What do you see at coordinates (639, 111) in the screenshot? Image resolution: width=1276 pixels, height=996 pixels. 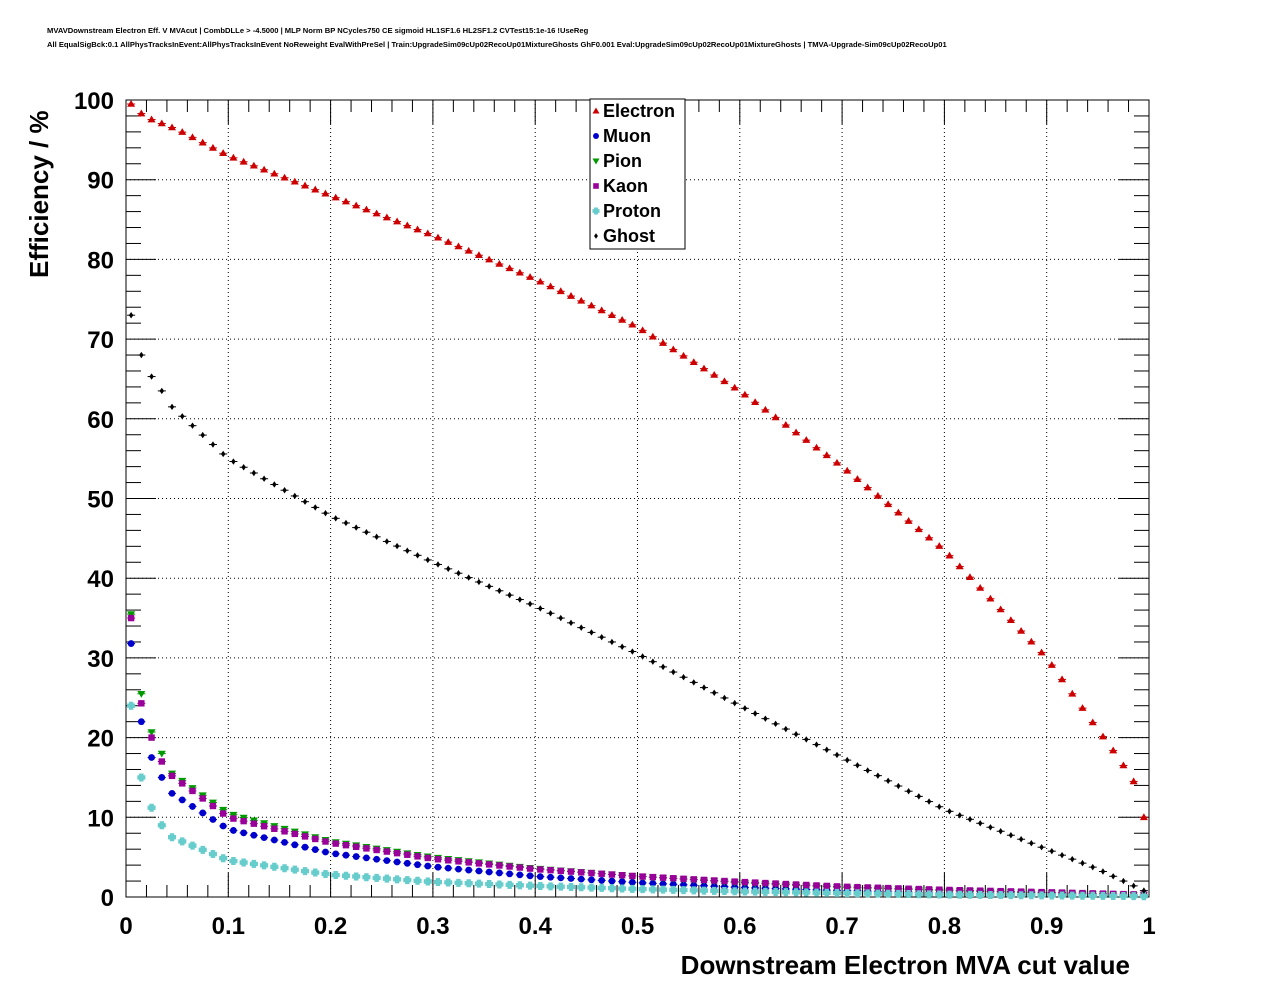 I see `legend-label-electron: Electron` at bounding box center [639, 111].